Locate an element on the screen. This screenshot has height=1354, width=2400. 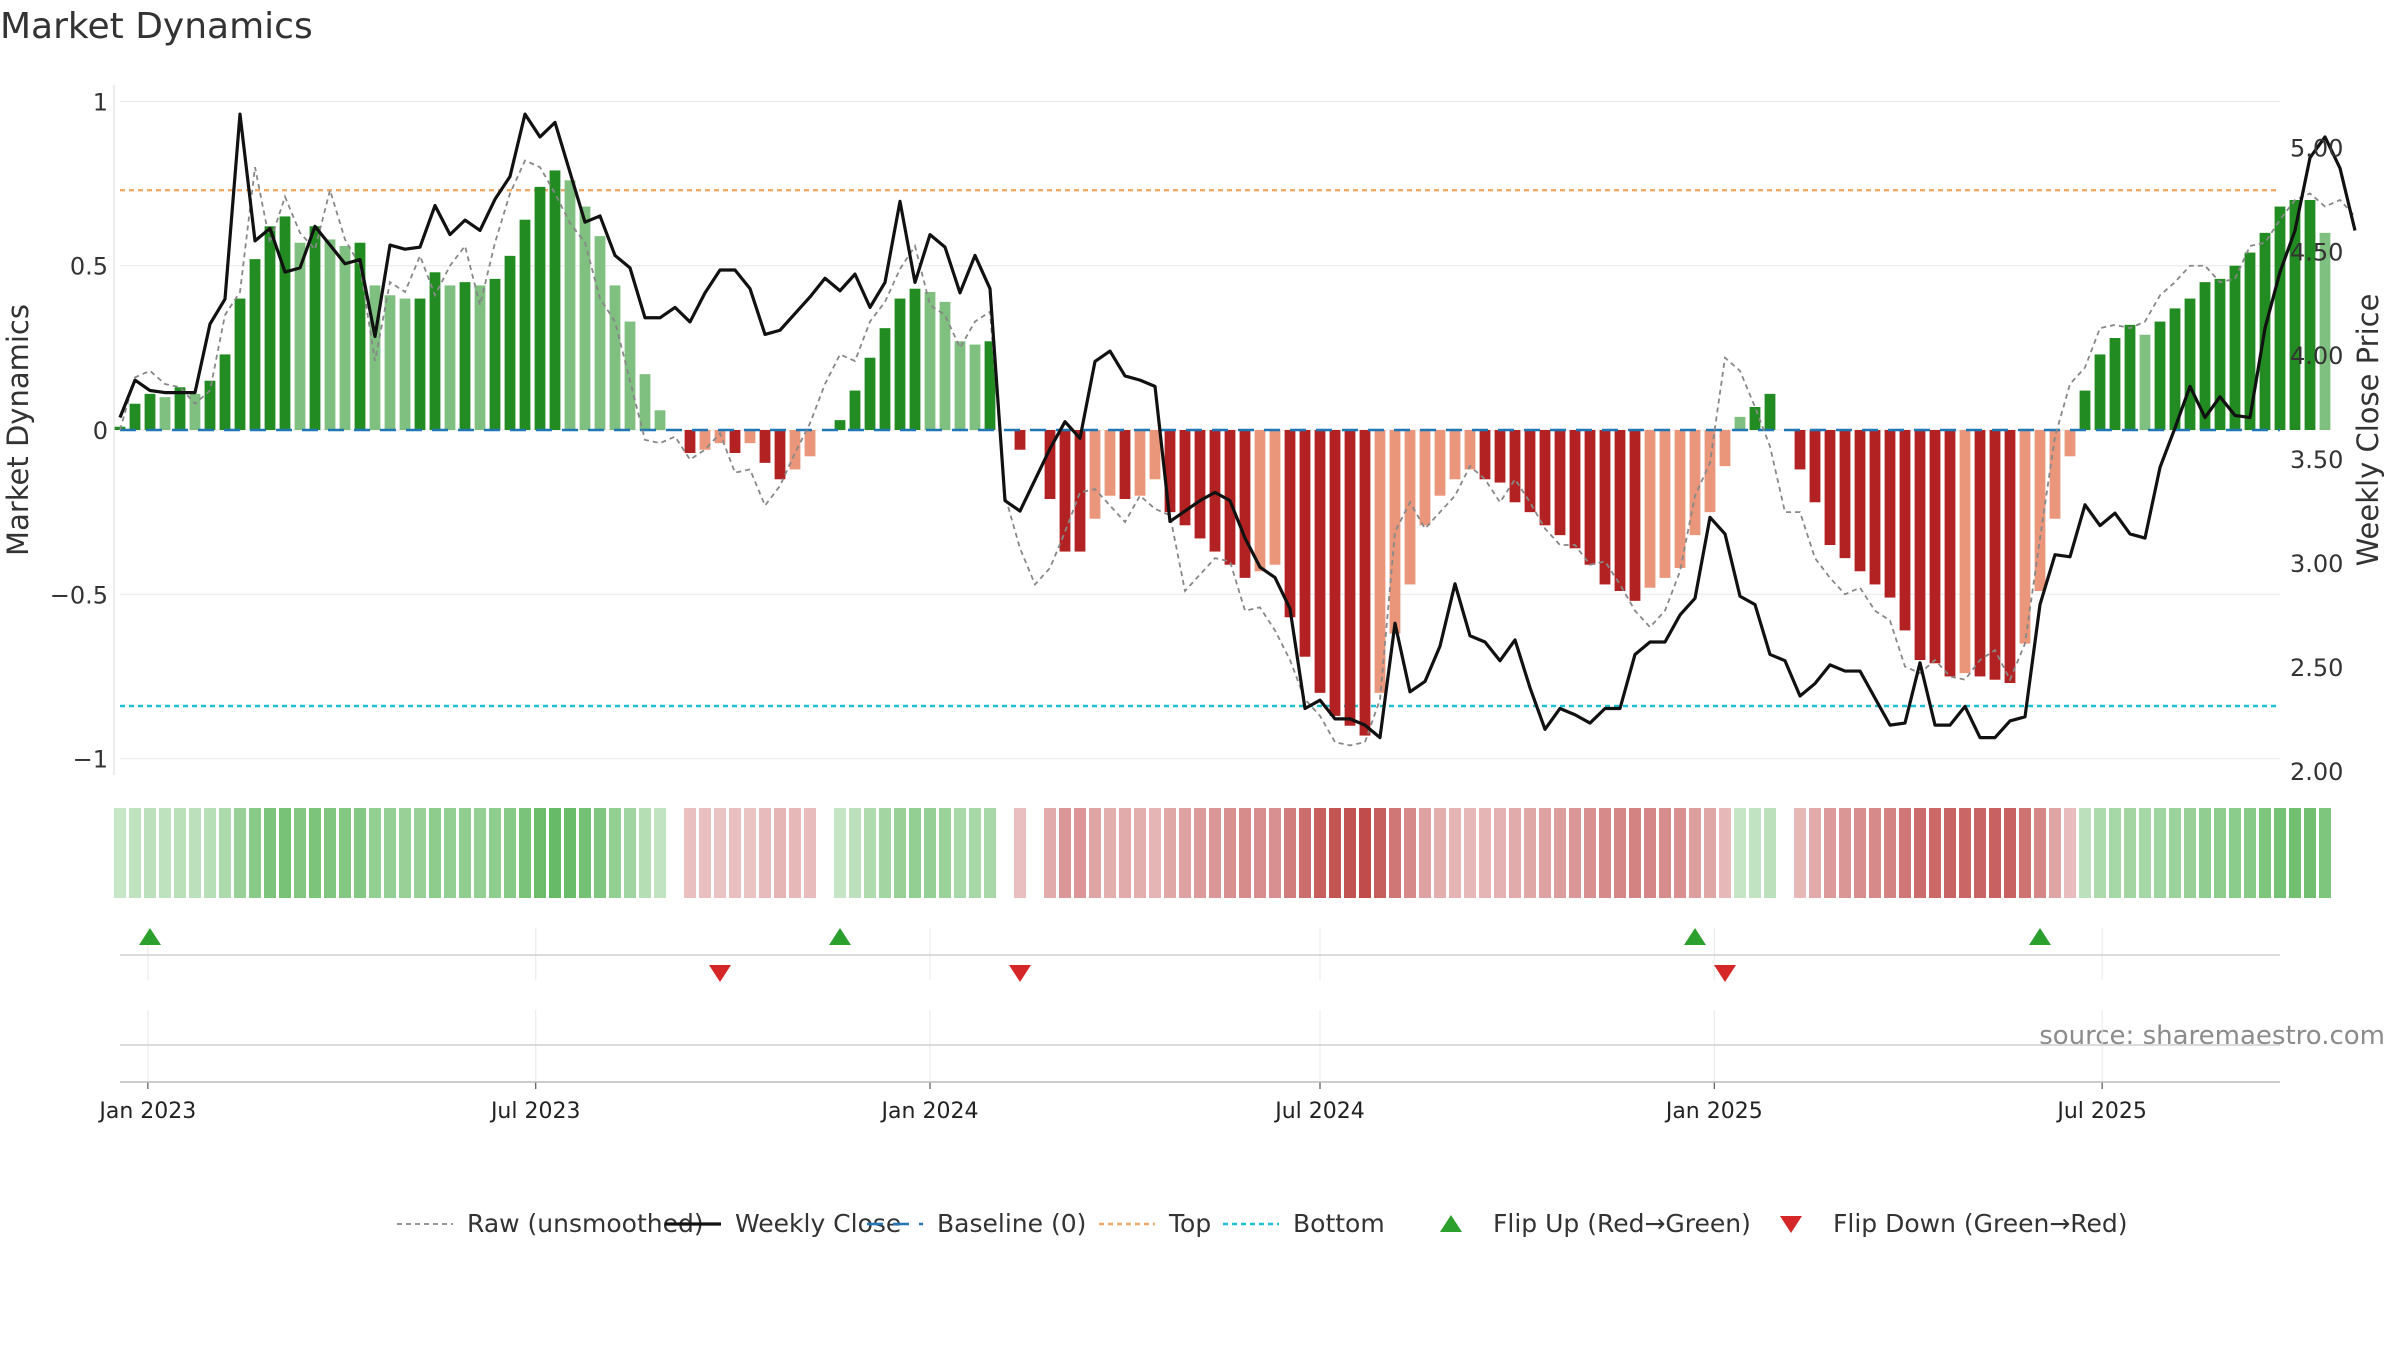
legend-label: Raw (unsmoothed) is located at coordinates (585, 1223).